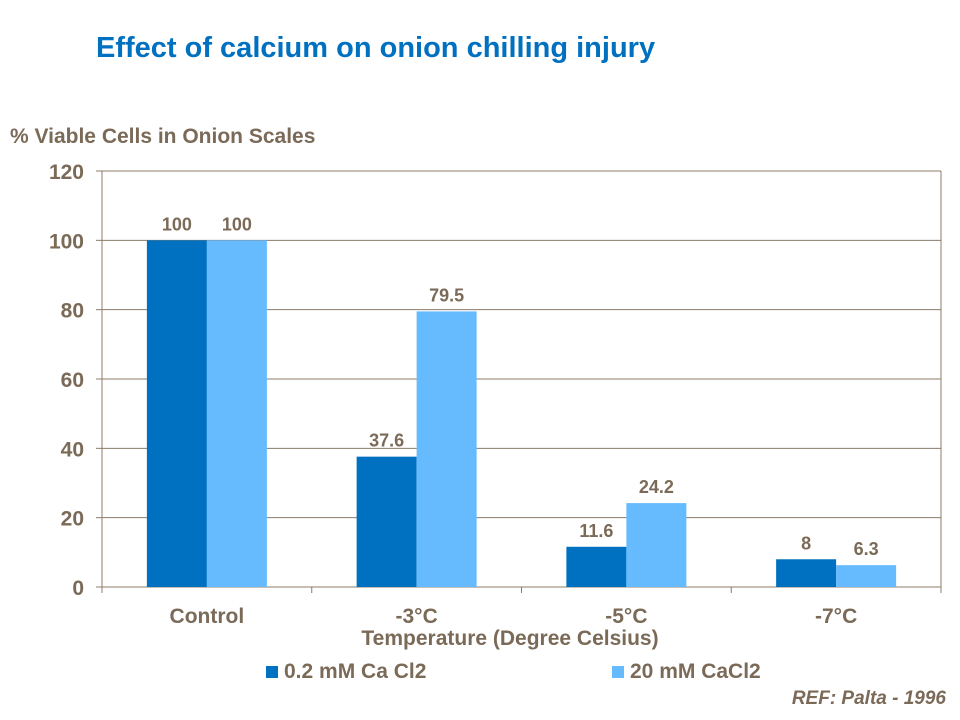 The height and width of the screenshot is (720, 960). Describe the element at coordinates (836, 616) in the screenshot. I see `x-tick-label: -7°C` at that location.